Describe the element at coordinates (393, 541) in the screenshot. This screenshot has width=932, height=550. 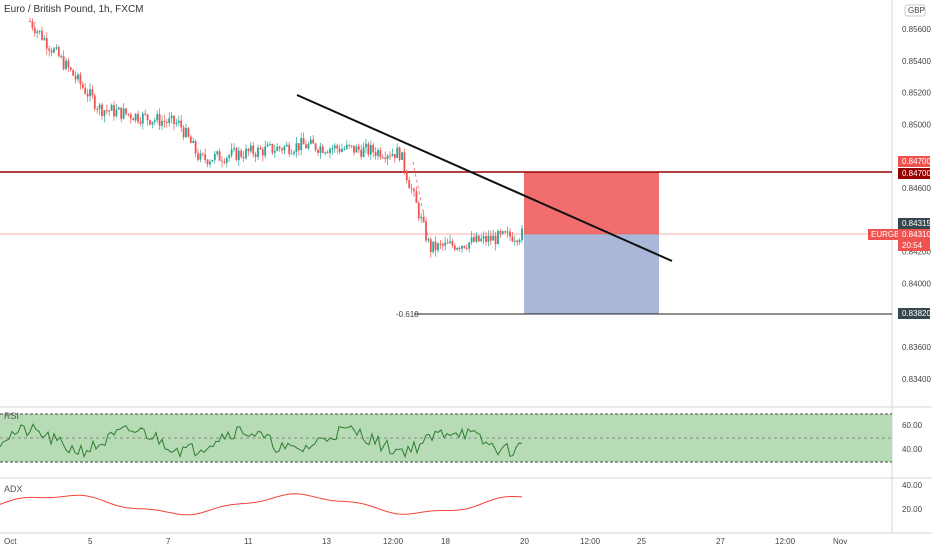
I see `time-tick-5: 12:00` at that location.